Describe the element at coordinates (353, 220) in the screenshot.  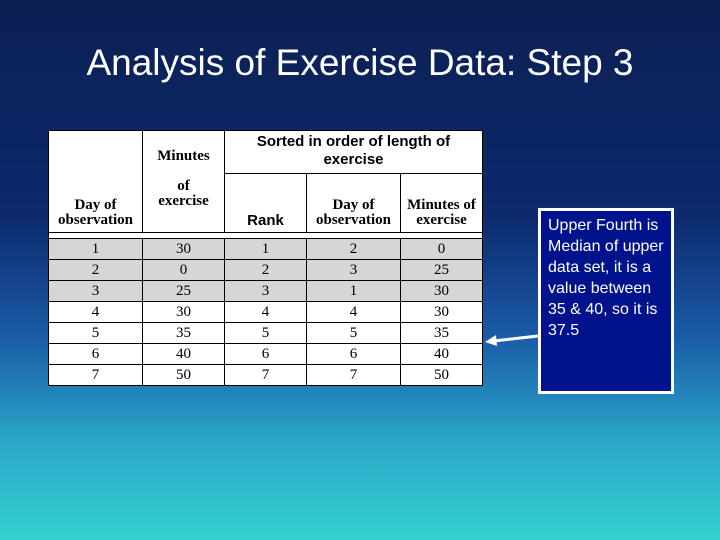
I see `header-sorted-observation-text: observation` at that location.